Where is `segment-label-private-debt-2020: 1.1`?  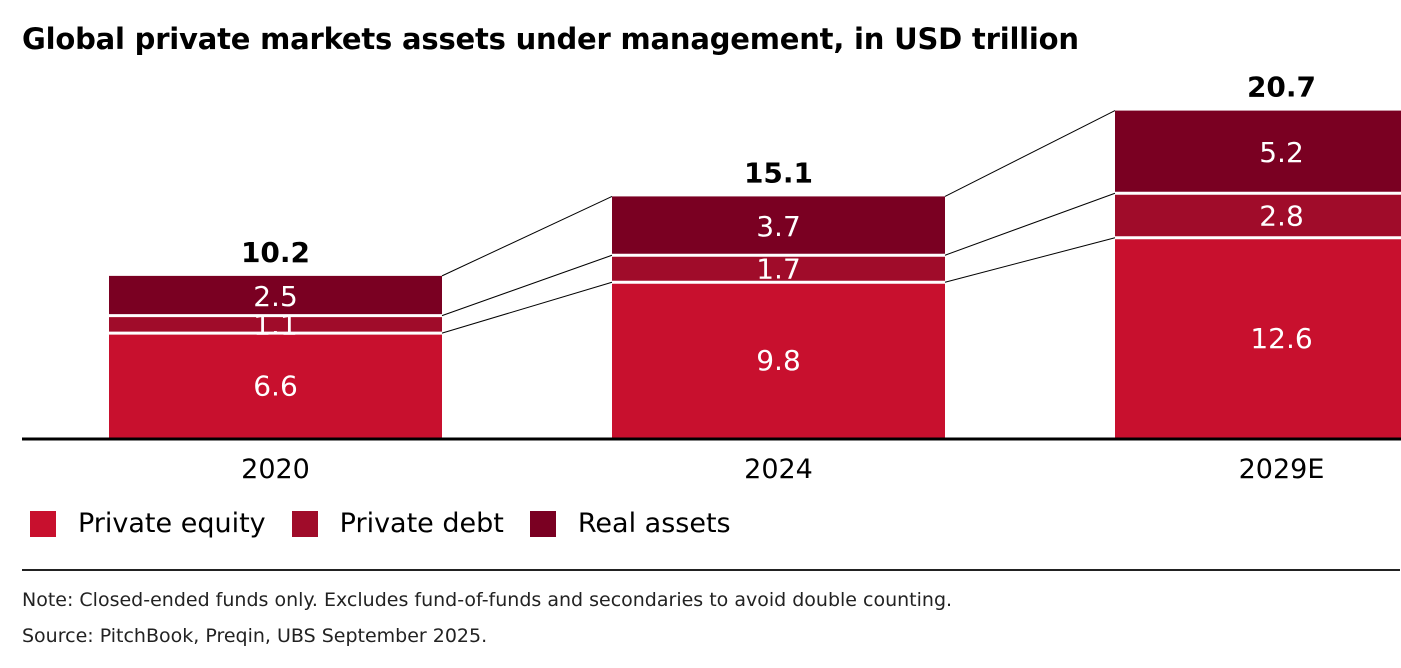 segment-label-private-debt-2020: 1.1 is located at coordinates (275, 324).